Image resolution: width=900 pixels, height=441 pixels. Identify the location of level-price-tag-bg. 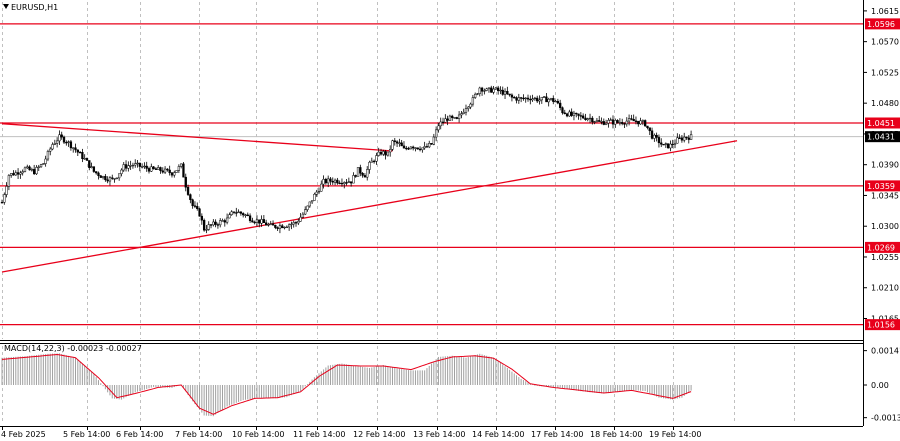
(882, 186).